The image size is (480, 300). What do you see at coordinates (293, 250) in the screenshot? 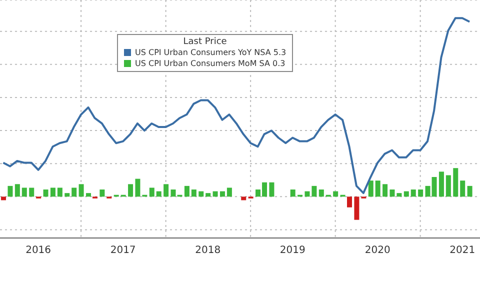
I see `x-tick-label: 2019` at bounding box center [293, 250].